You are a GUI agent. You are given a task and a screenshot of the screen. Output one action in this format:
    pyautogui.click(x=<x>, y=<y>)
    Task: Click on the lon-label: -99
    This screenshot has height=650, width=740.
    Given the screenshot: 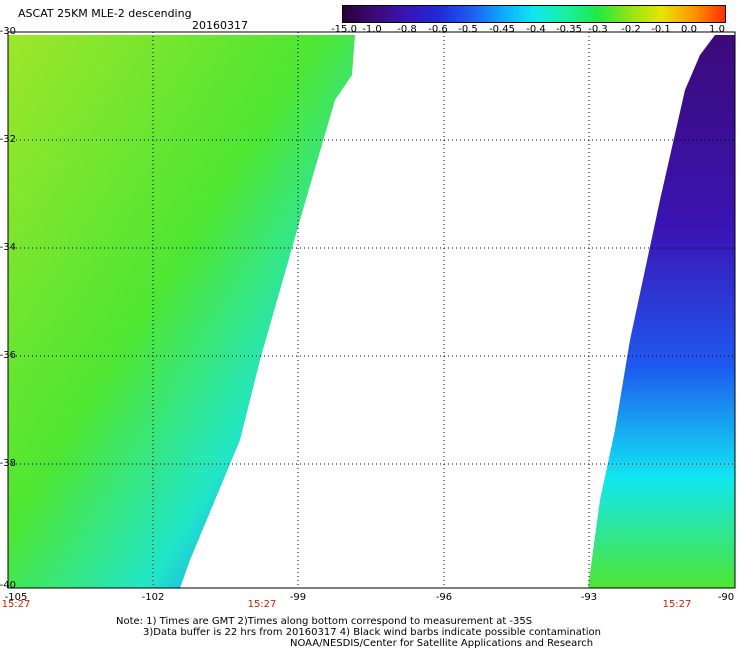 What is the action you would take?
    pyautogui.click(x=298, y=597)
    